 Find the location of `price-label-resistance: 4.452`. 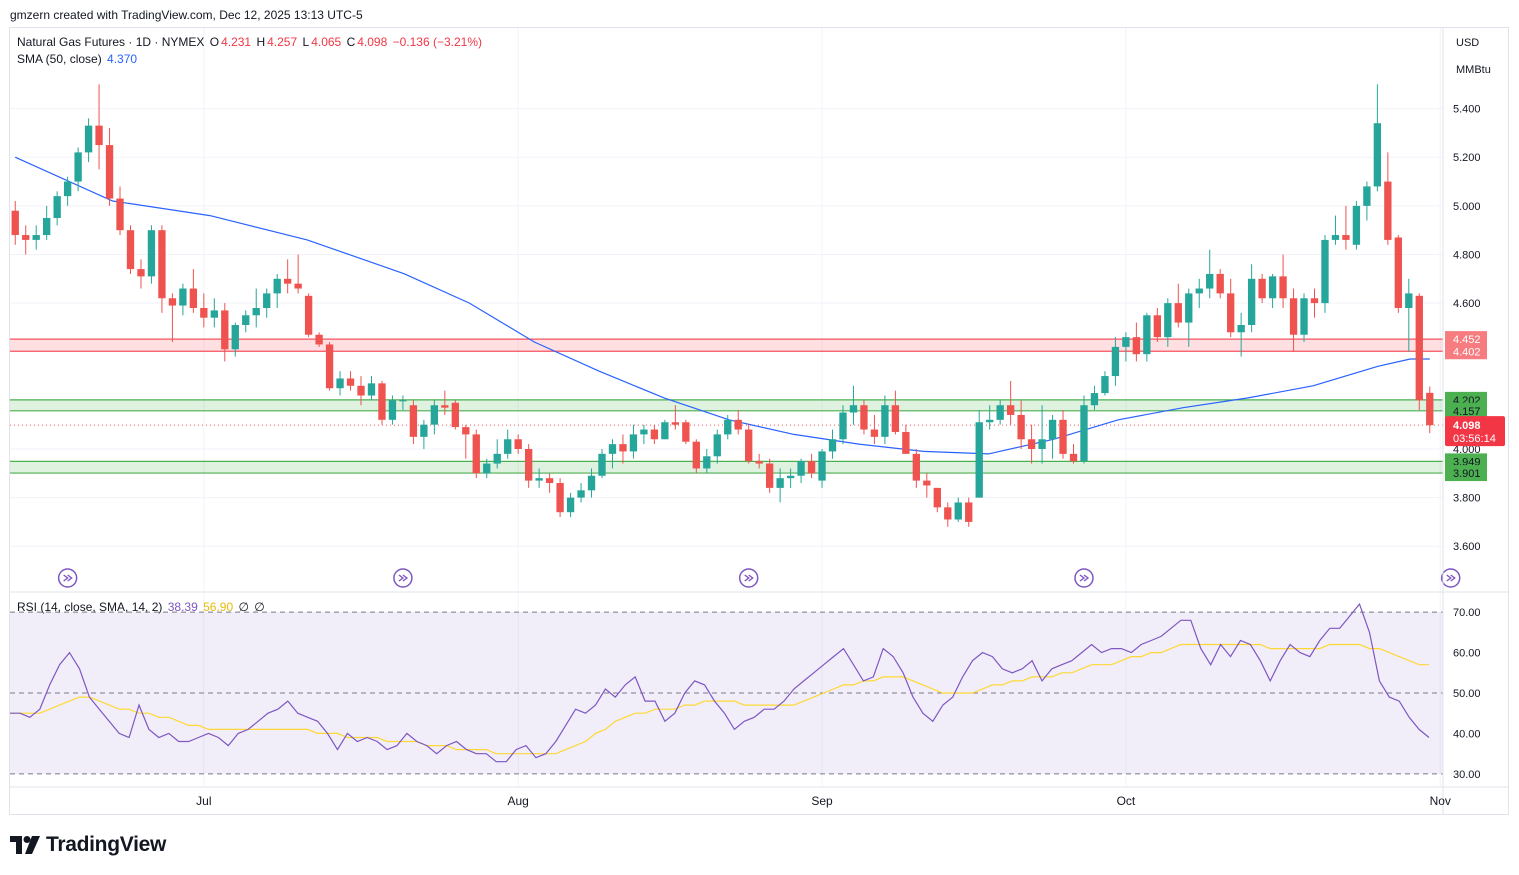

price-label-resistance: 4.452 is located at coordinates (1466, 339).